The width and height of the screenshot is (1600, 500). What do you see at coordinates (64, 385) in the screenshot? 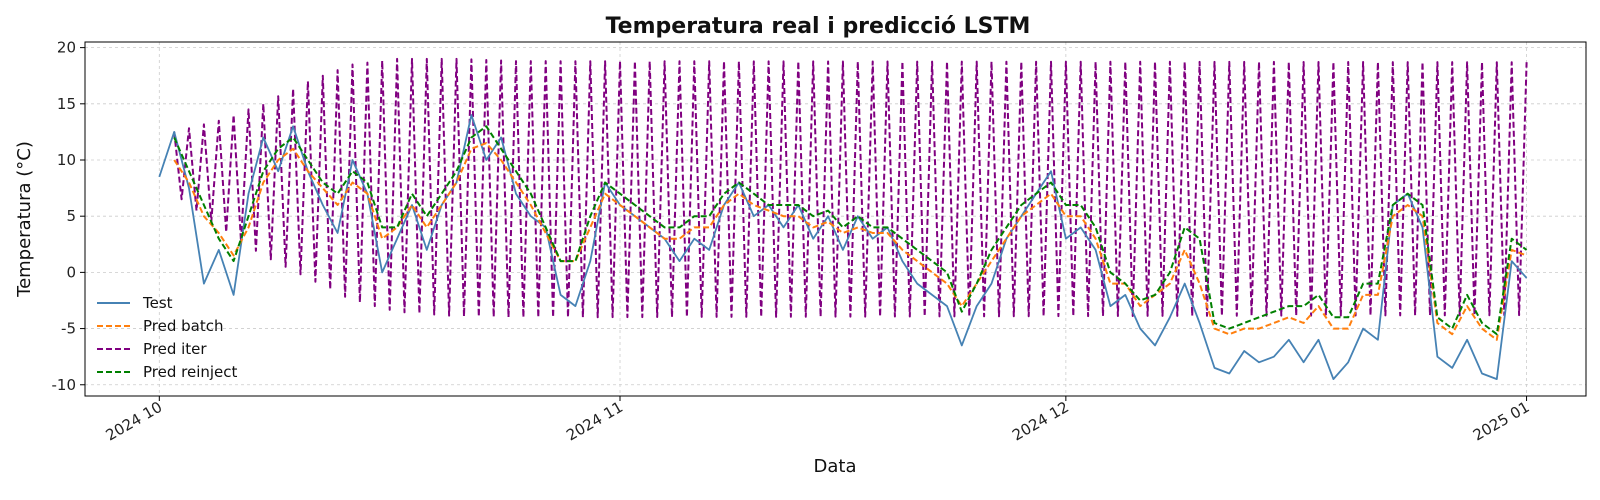
I see `y-tick-label: -10` at bounding box center [64, 385].